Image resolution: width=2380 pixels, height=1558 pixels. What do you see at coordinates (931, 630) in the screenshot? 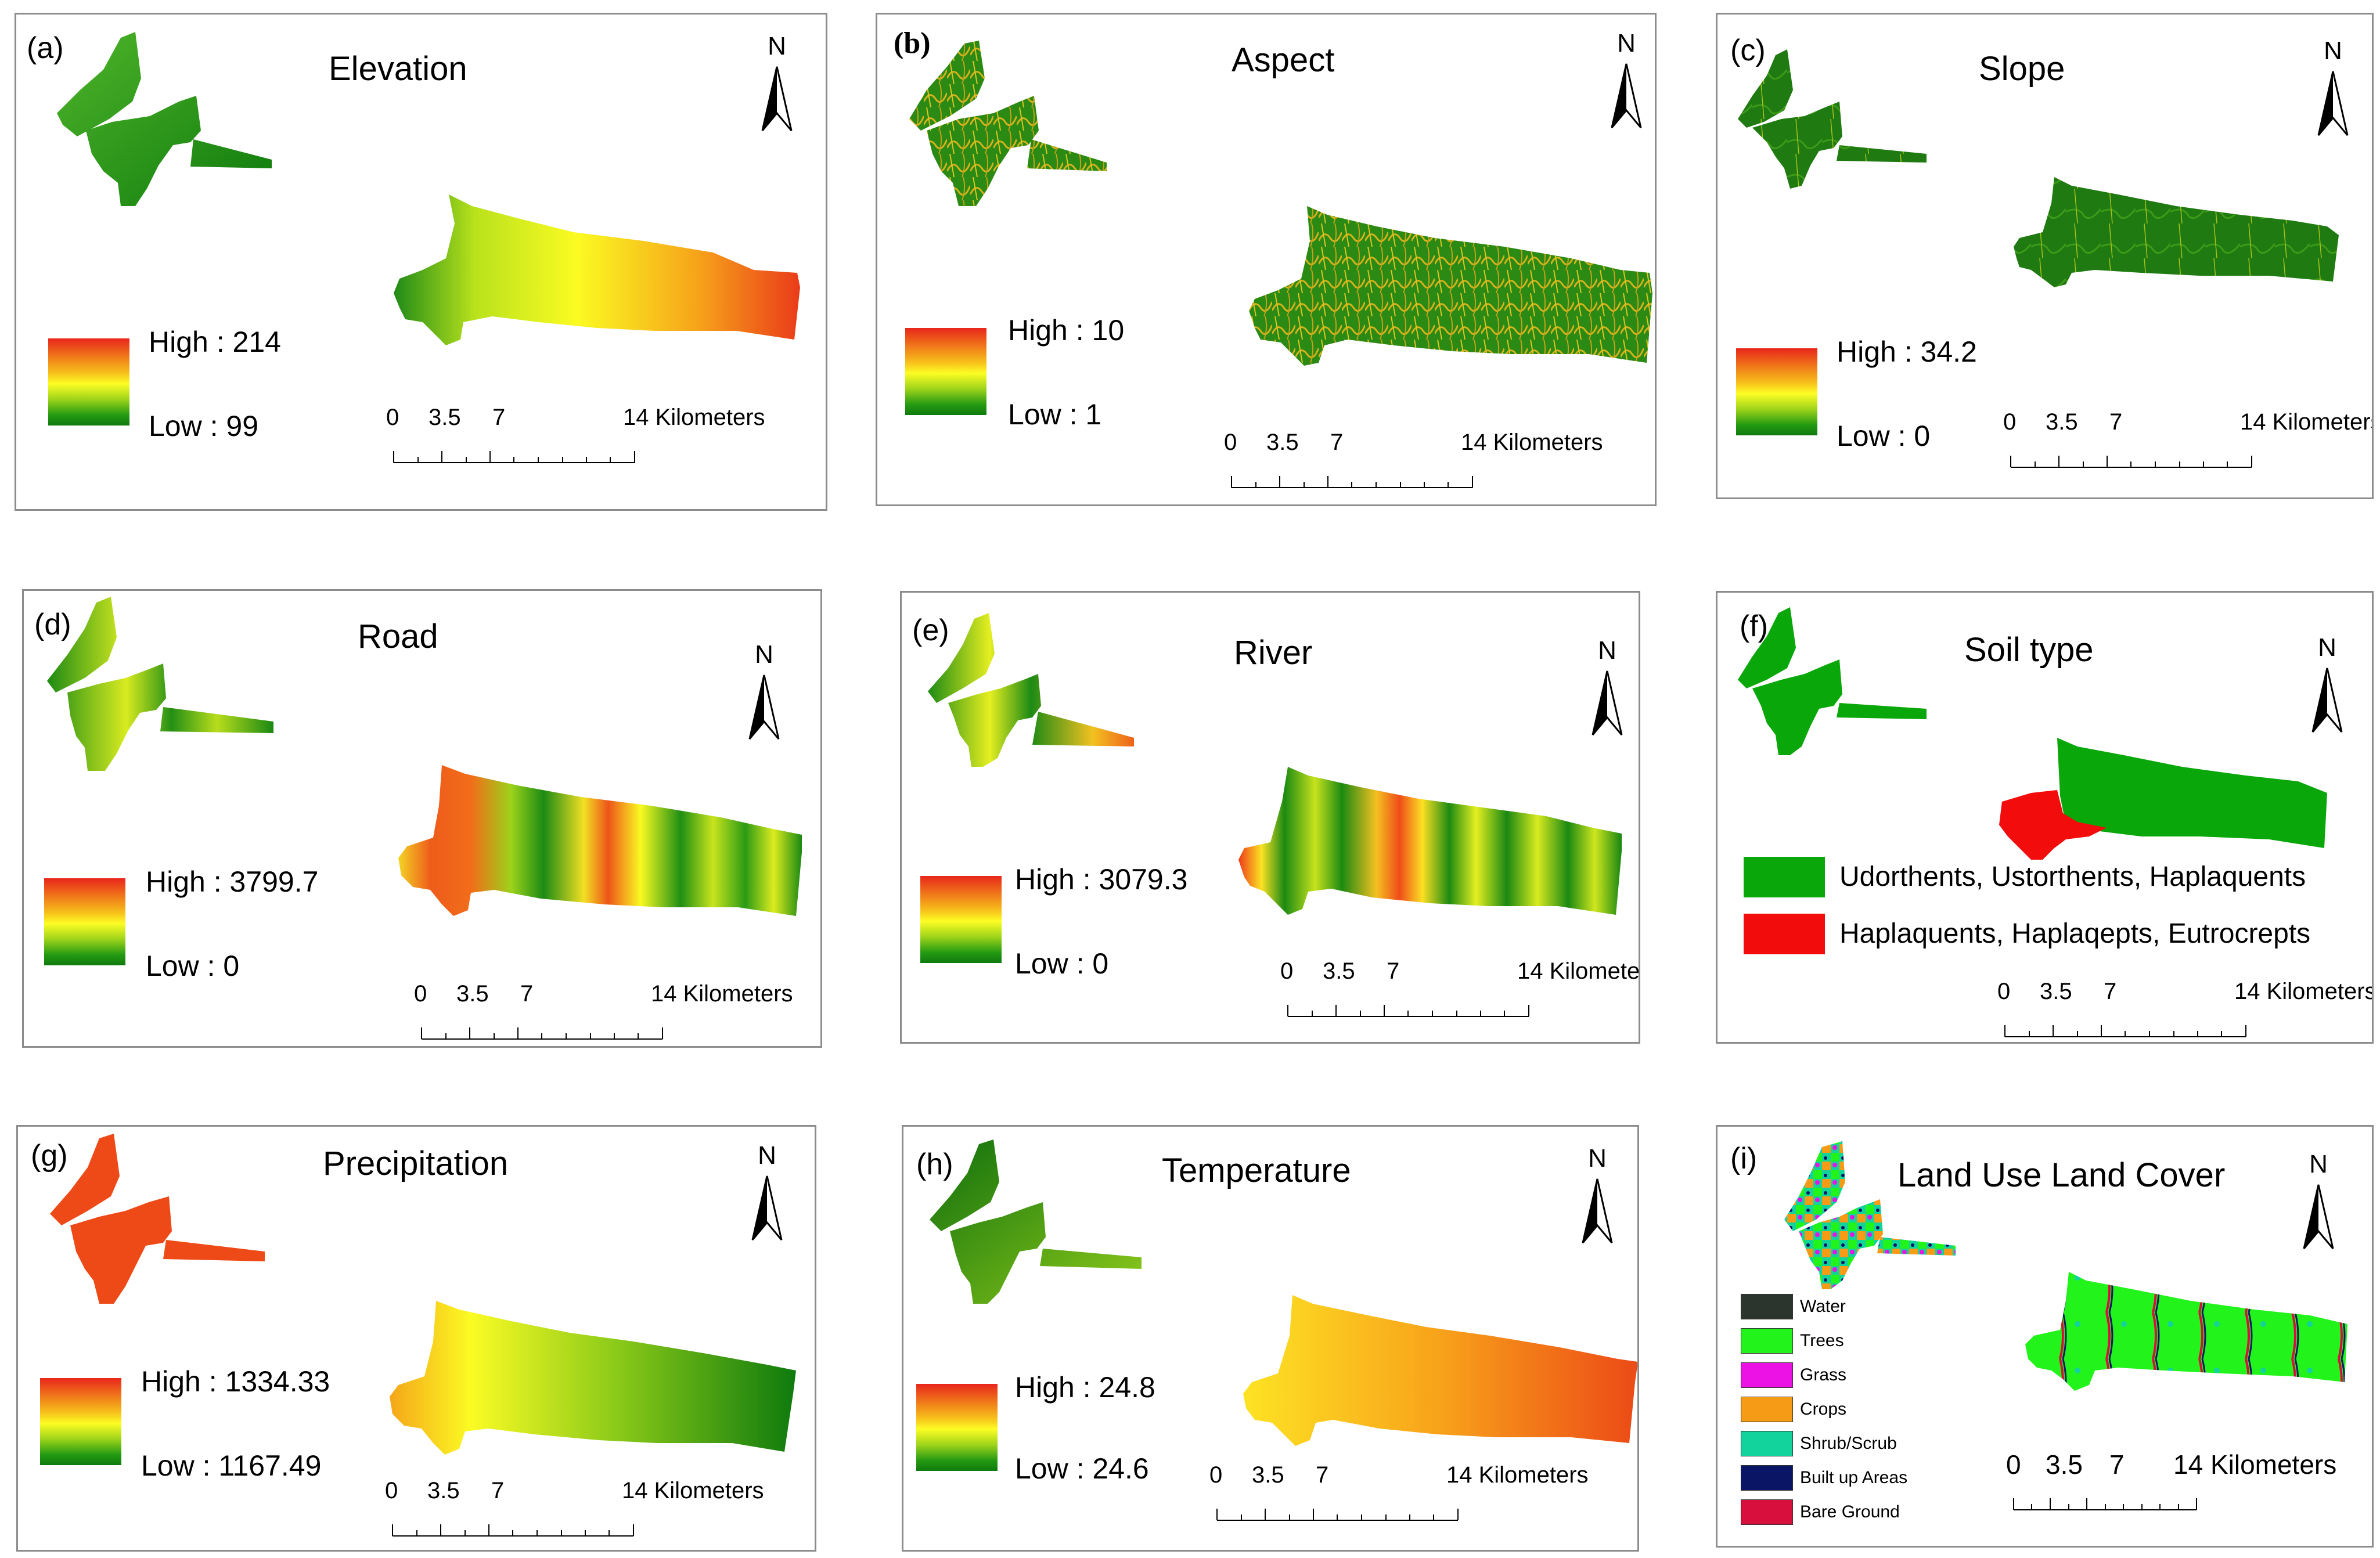
I see `panel-label: (e)` at bounding box center [931, 630].